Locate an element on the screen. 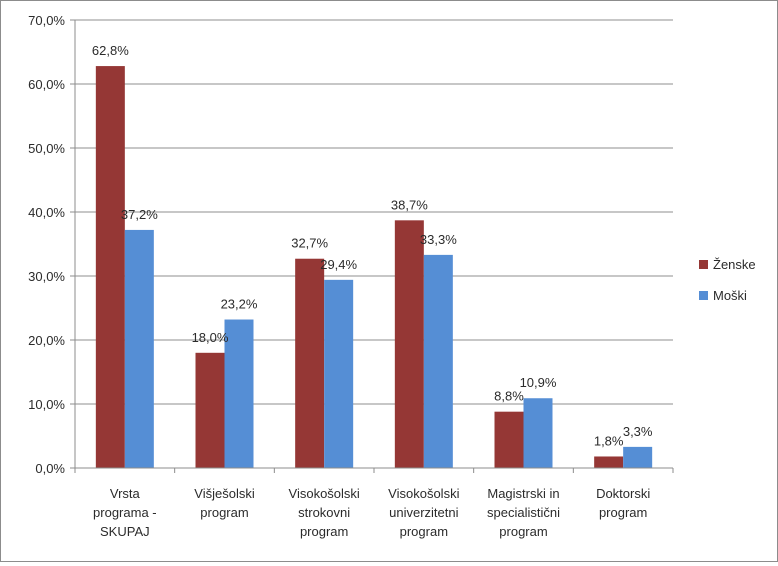 This screenshot has height=566, width=778. data-label: 10,9% is located at coordinates (538, 382).